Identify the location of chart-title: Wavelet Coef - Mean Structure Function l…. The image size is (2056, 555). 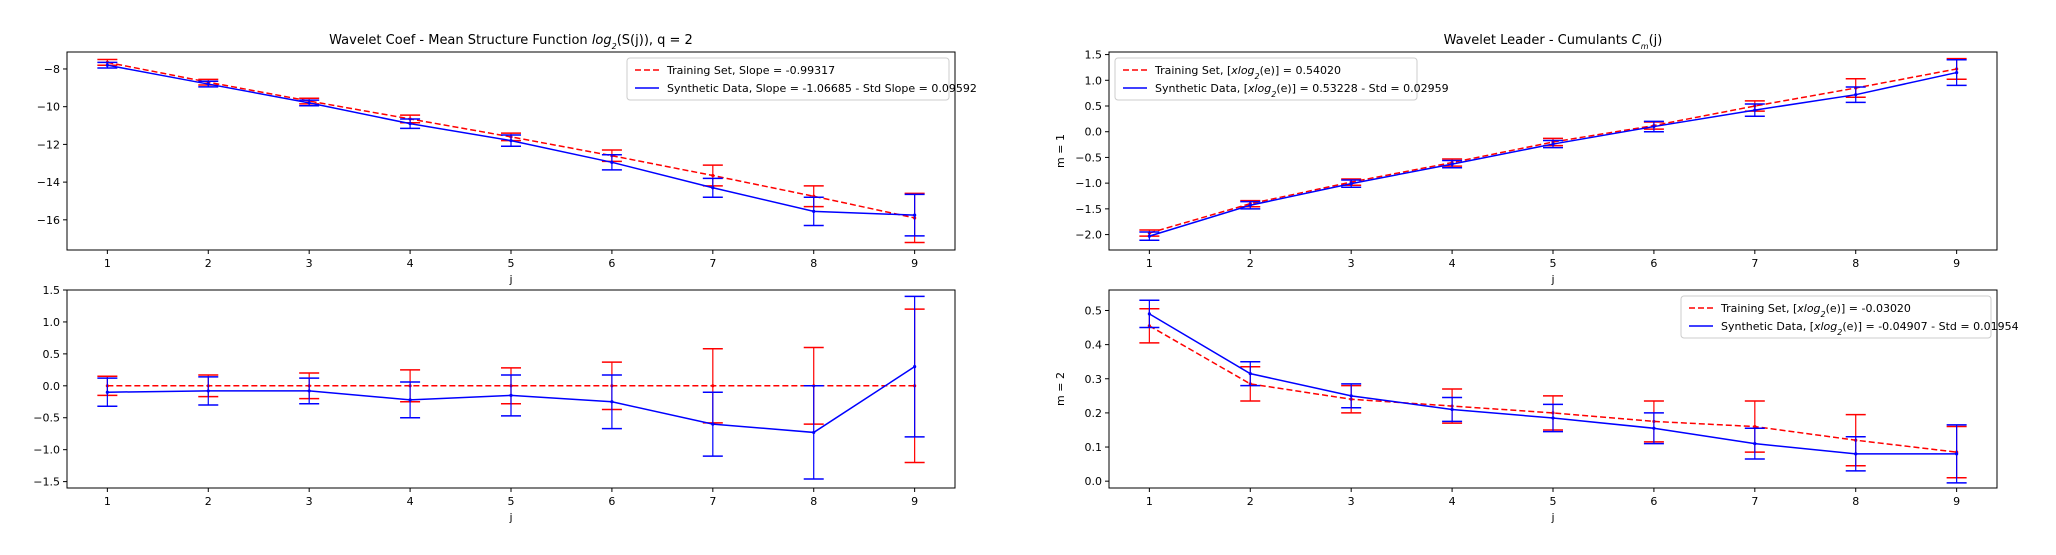
(511, 42).